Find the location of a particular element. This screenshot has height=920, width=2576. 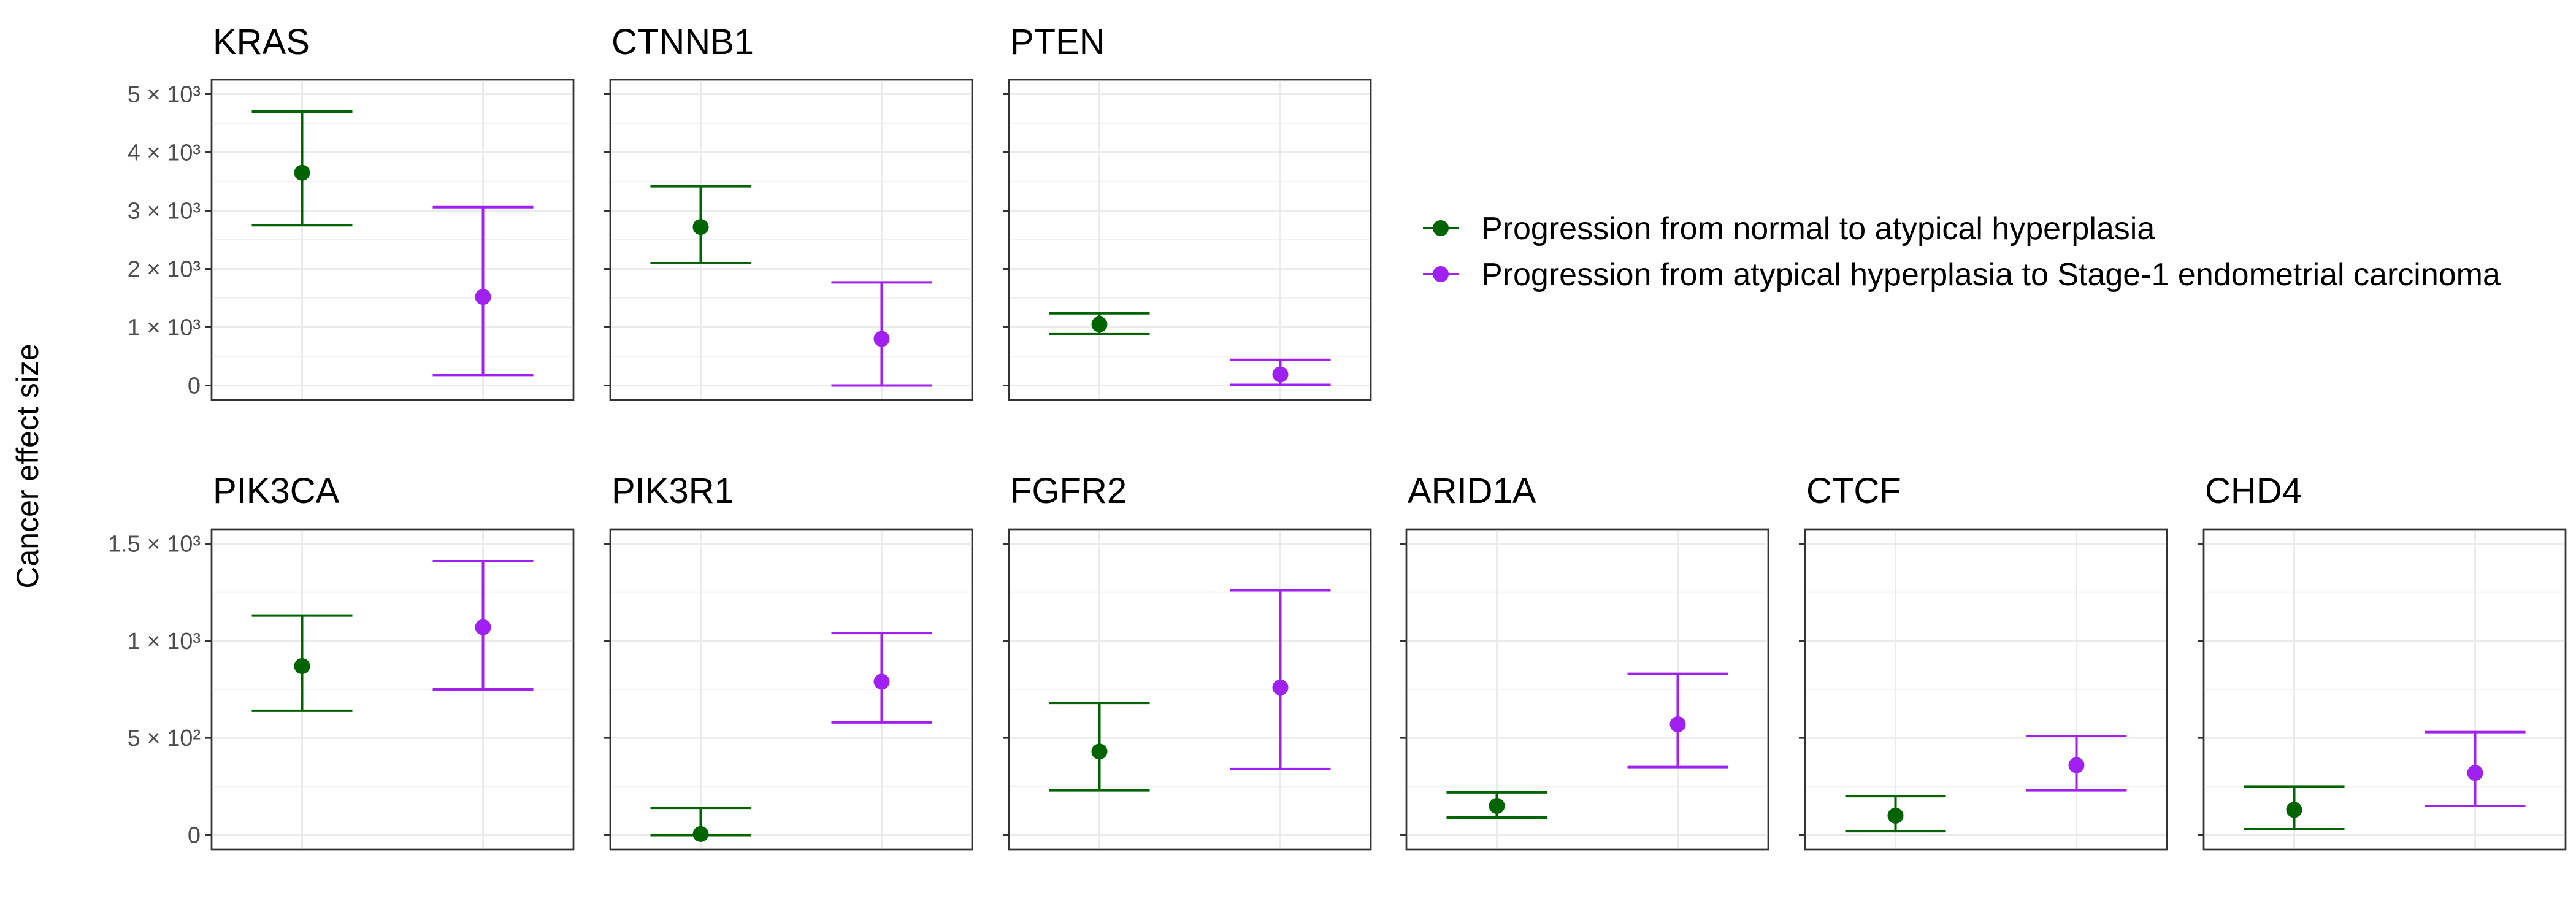

panel-ctcf: CTCF is located at coordinates (1983, 661).